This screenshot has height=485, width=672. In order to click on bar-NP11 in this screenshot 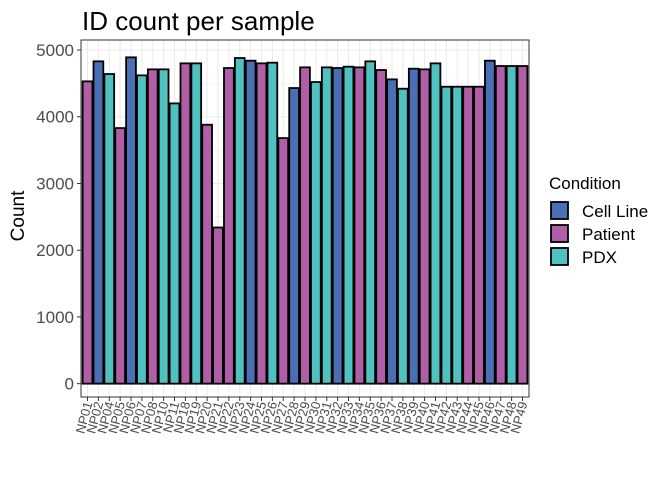, I will do `click(174, 243)`.